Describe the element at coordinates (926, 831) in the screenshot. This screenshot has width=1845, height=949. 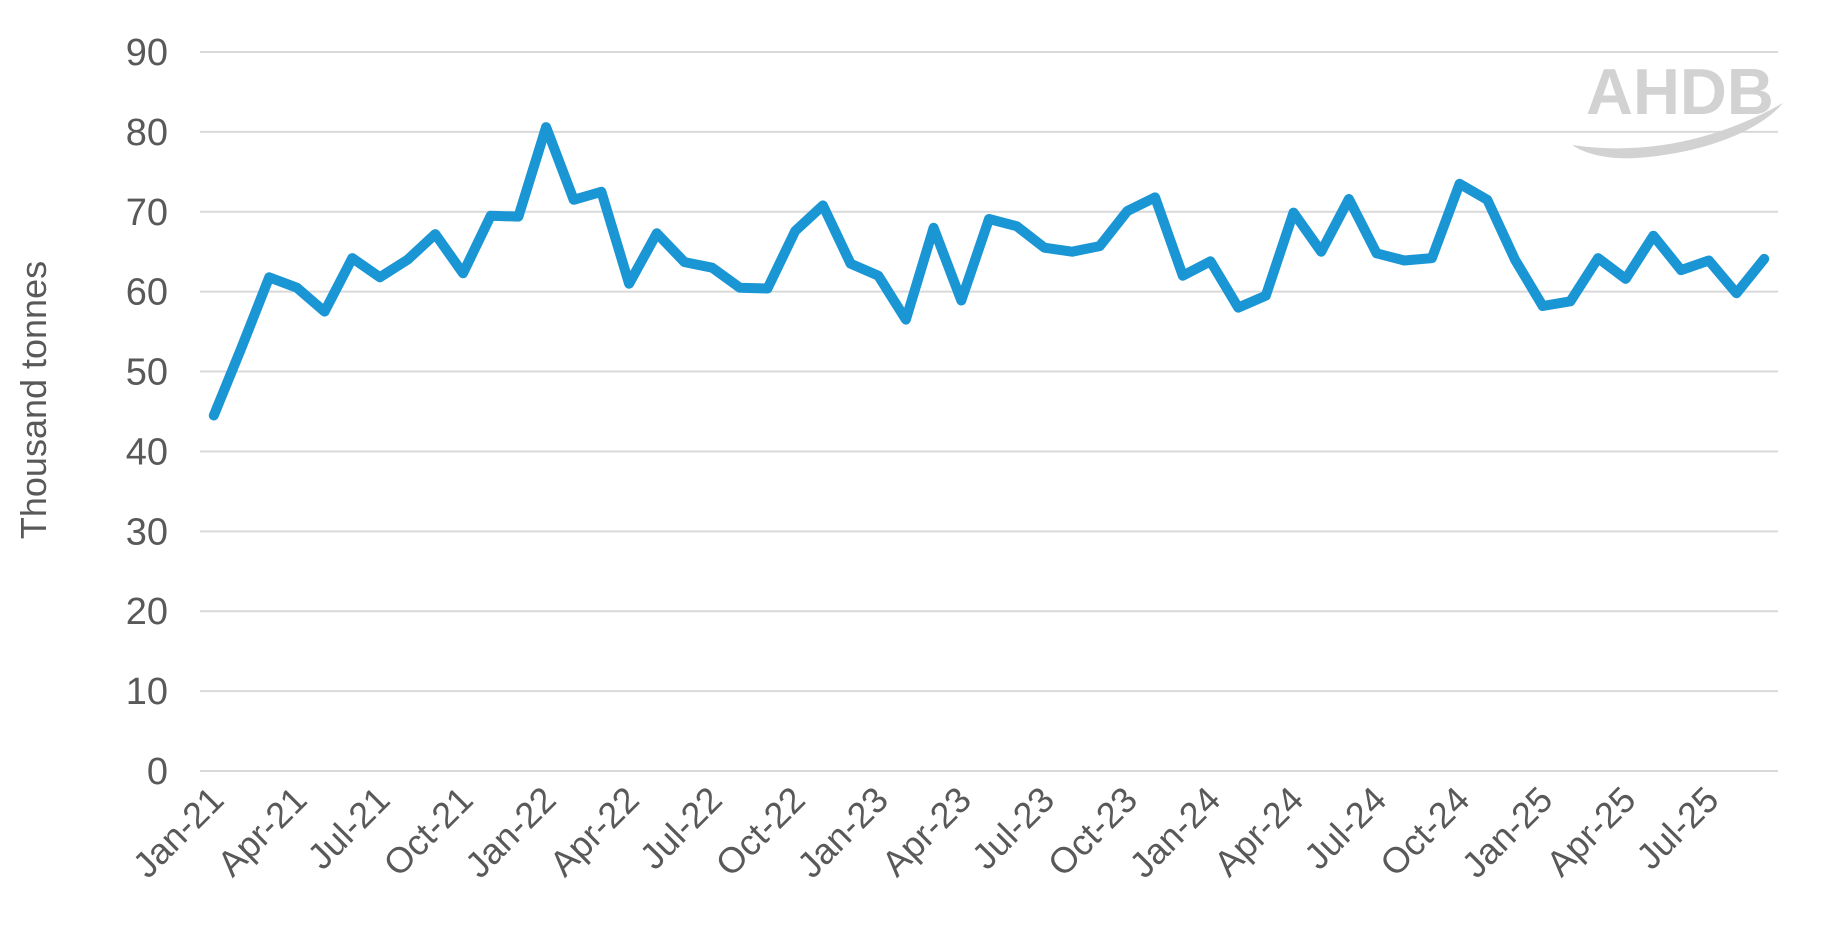
I see `x-axis-tick-label: Apr-23` at that location.